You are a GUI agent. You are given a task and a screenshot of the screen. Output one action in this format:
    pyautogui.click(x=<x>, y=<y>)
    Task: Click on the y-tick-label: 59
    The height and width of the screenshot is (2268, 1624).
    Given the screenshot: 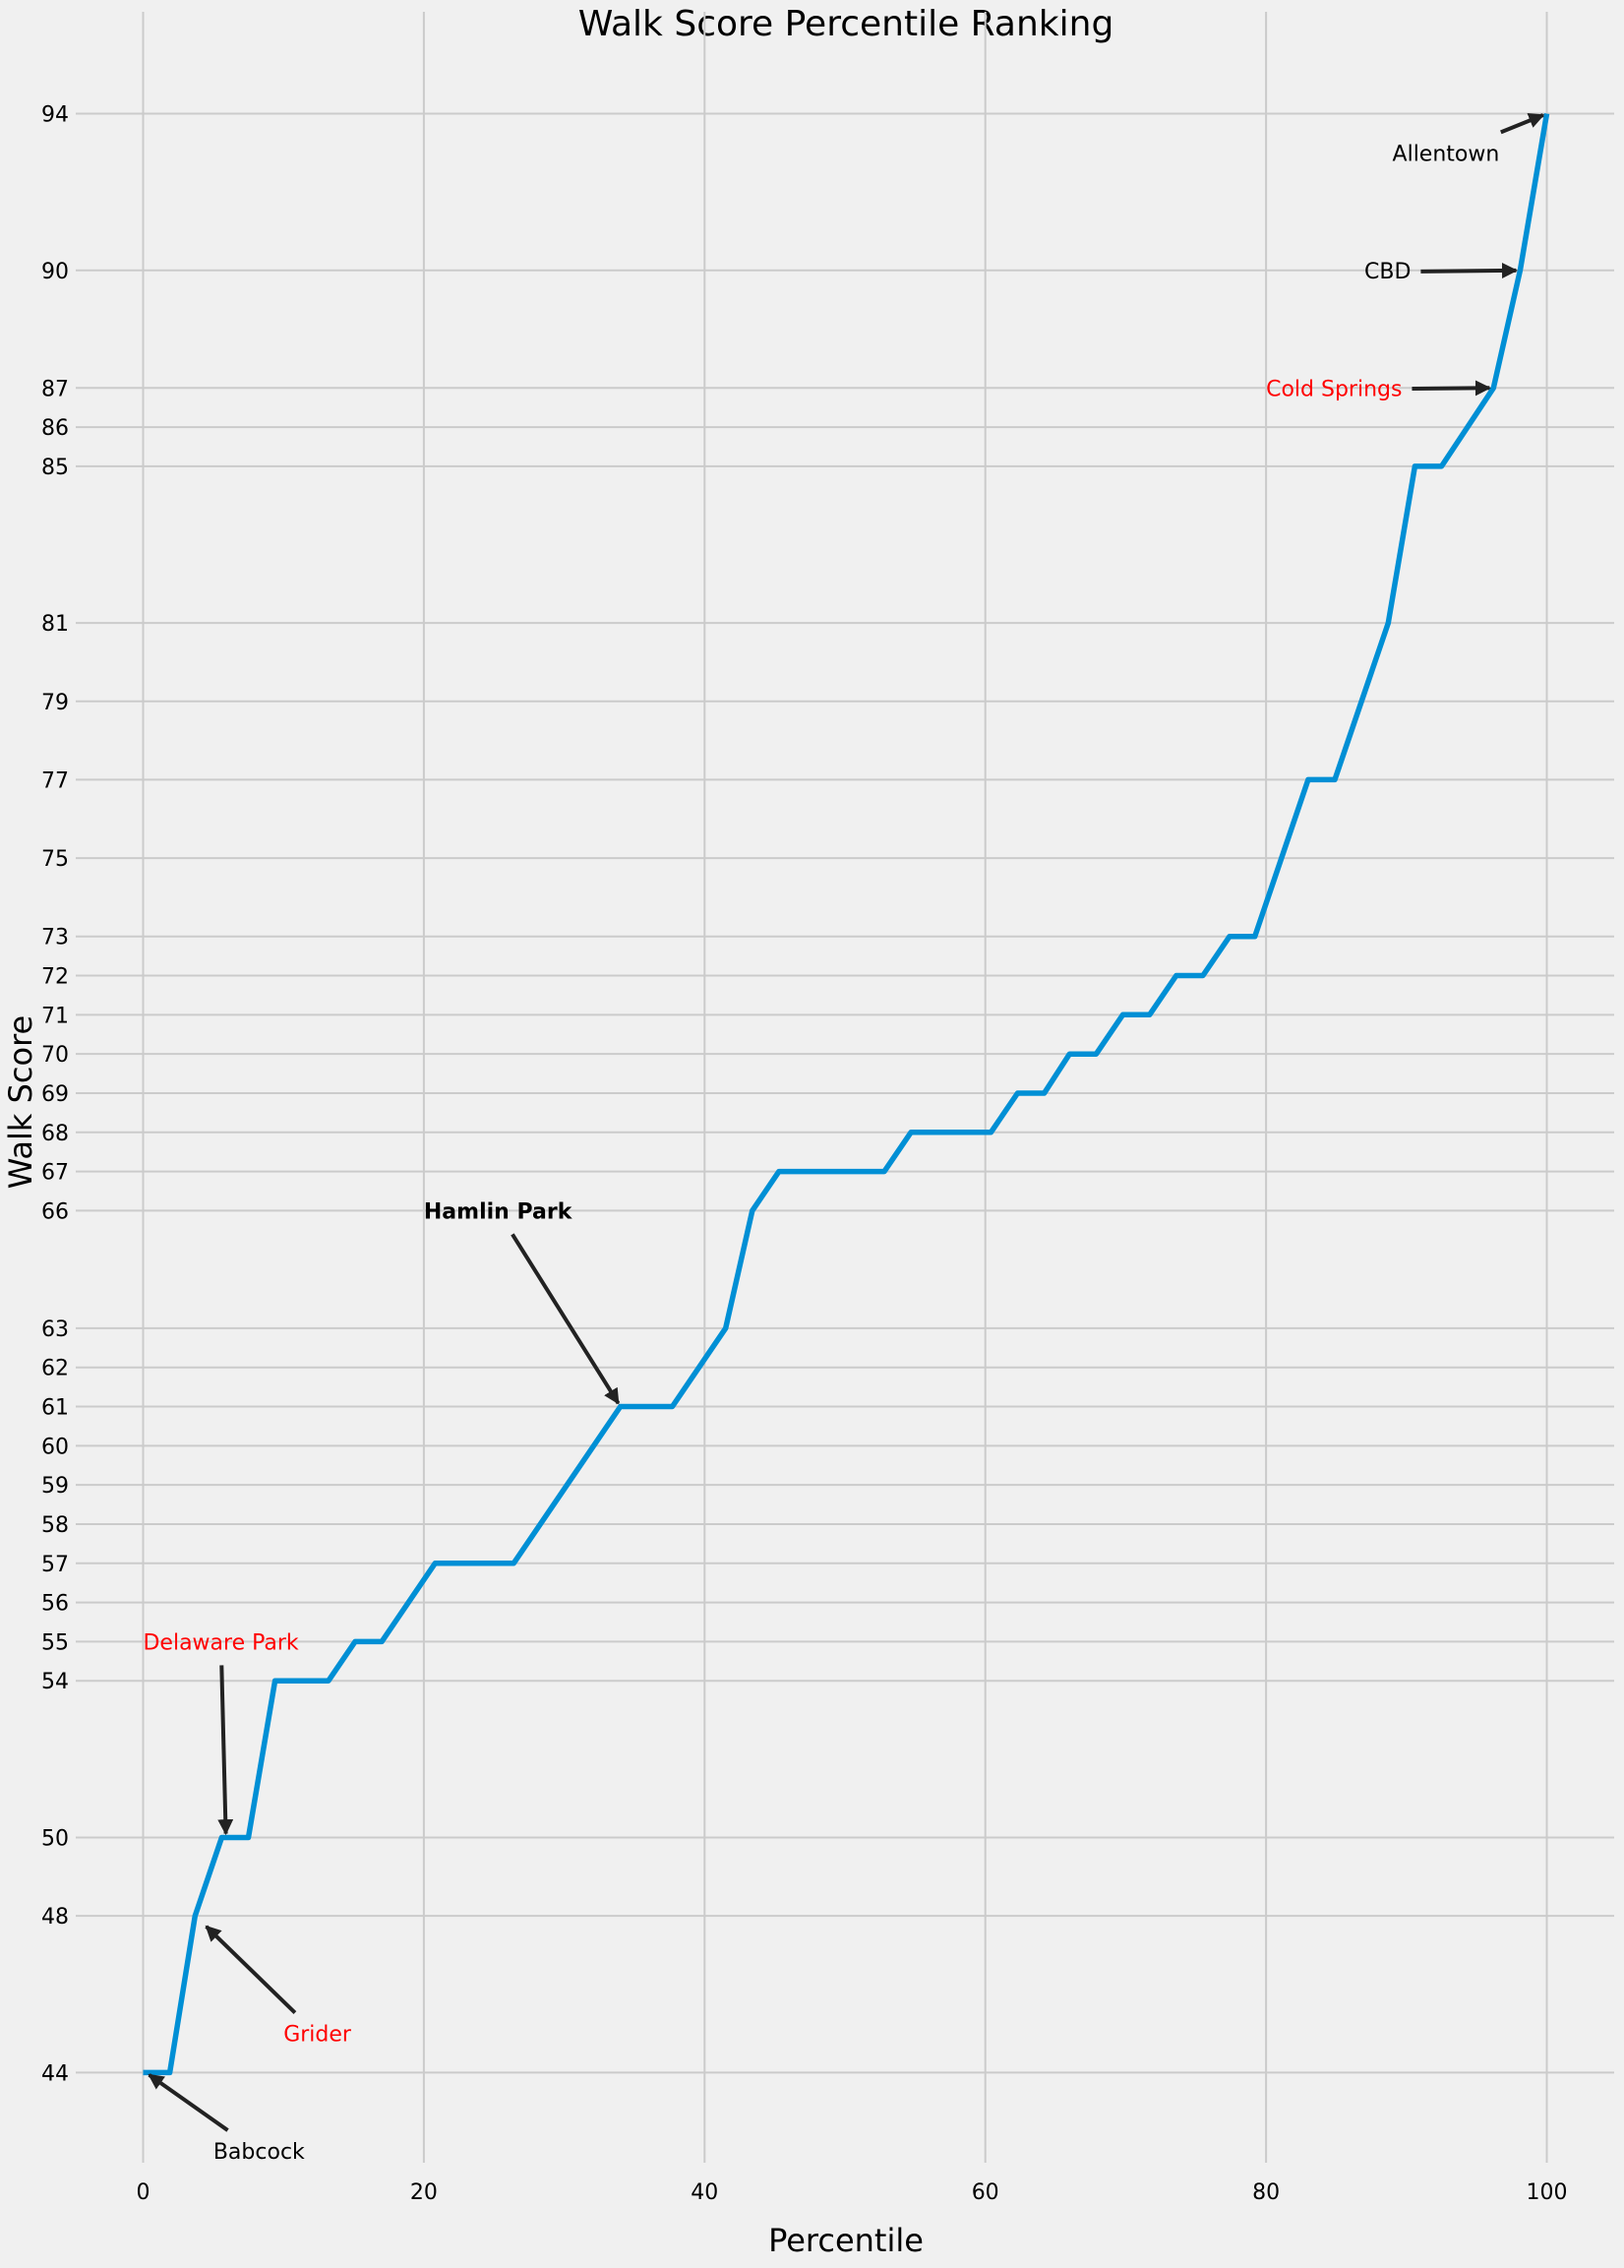 What is the action you would take?
    pyautogui.click(x=55, y=1486)
    